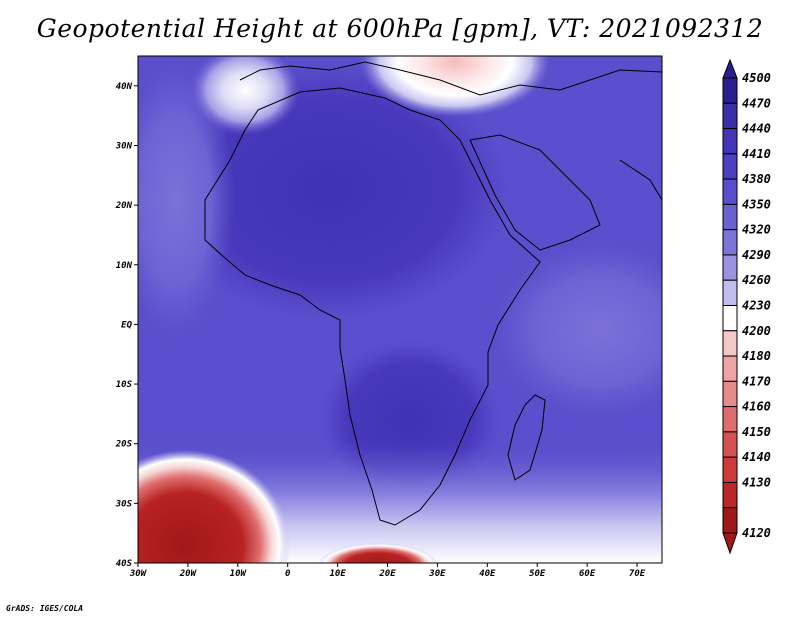 Image resolution: width=800 pixels, height=618 pixels. What do you see at coordinates (124, 206) in the screenshot?
I see `lat-tick-label: 20N` at bounding box center [124, 206].